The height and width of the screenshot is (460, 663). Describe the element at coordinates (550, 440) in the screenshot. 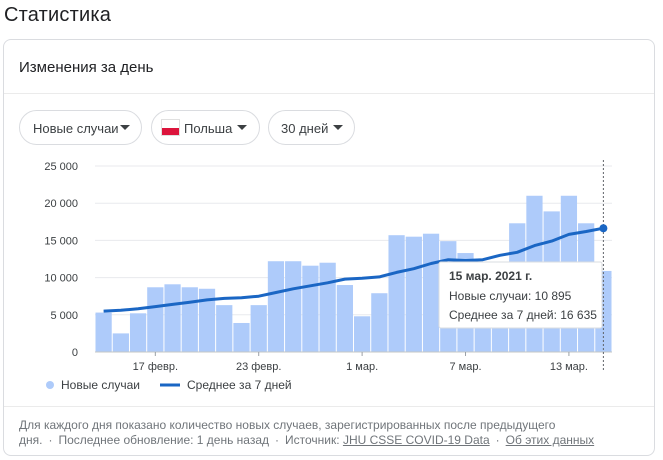

I see `about-data-link: Об этих данных` at that location.